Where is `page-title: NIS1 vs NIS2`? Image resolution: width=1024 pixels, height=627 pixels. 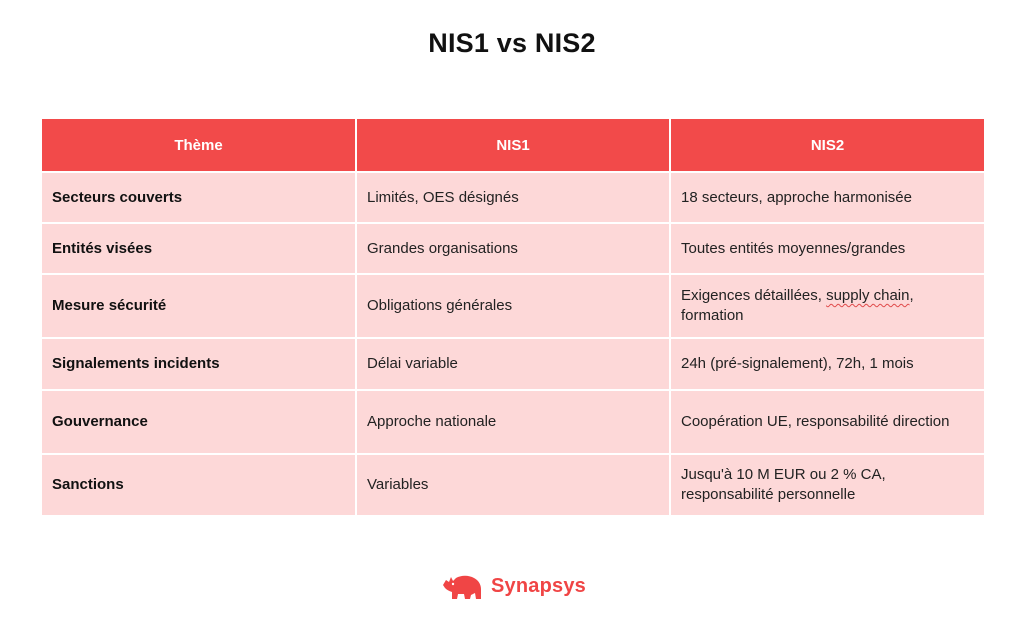 page-title: NIS1 vs NIS2 is located at coordinates (512, 43).